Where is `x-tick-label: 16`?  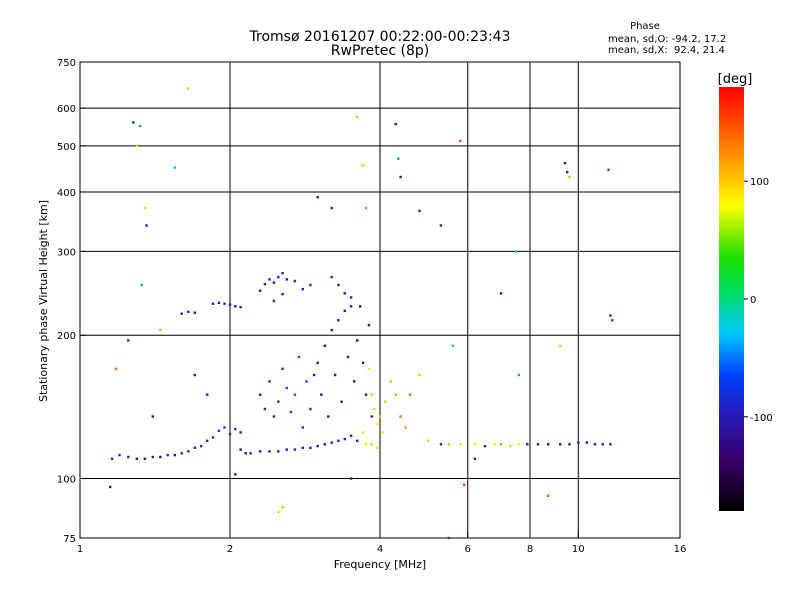 x-tick-label: 16 is located at coordinates (680, 549).